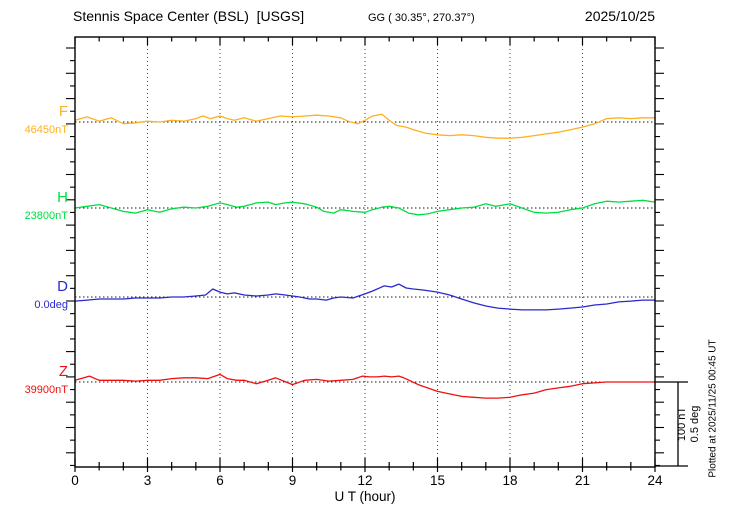 The height and width of the screenshot is (520, 730). What do you see at coordinates (682, 424) in the screenshot?
I see `scale-nt-label: 100 nT` at bounding box center [682, 424].